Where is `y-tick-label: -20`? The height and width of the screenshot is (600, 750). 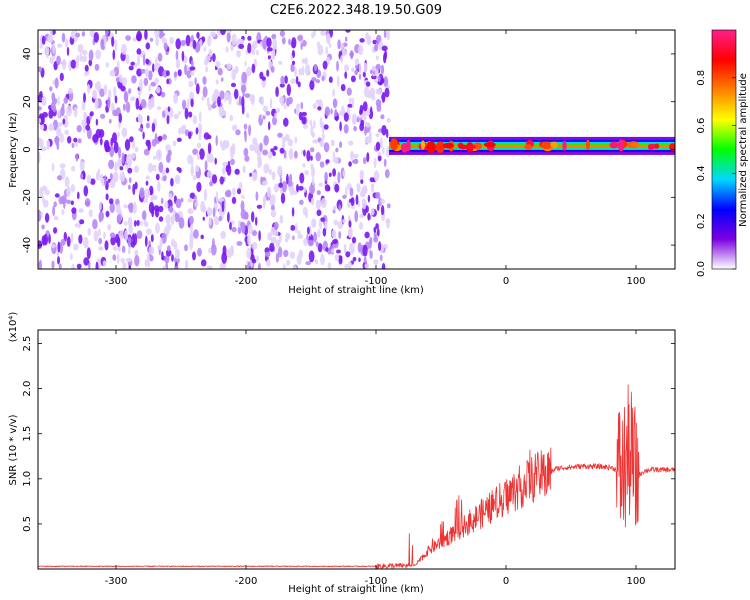
y-tick-label: -20 is located at coordinates (27, 197).